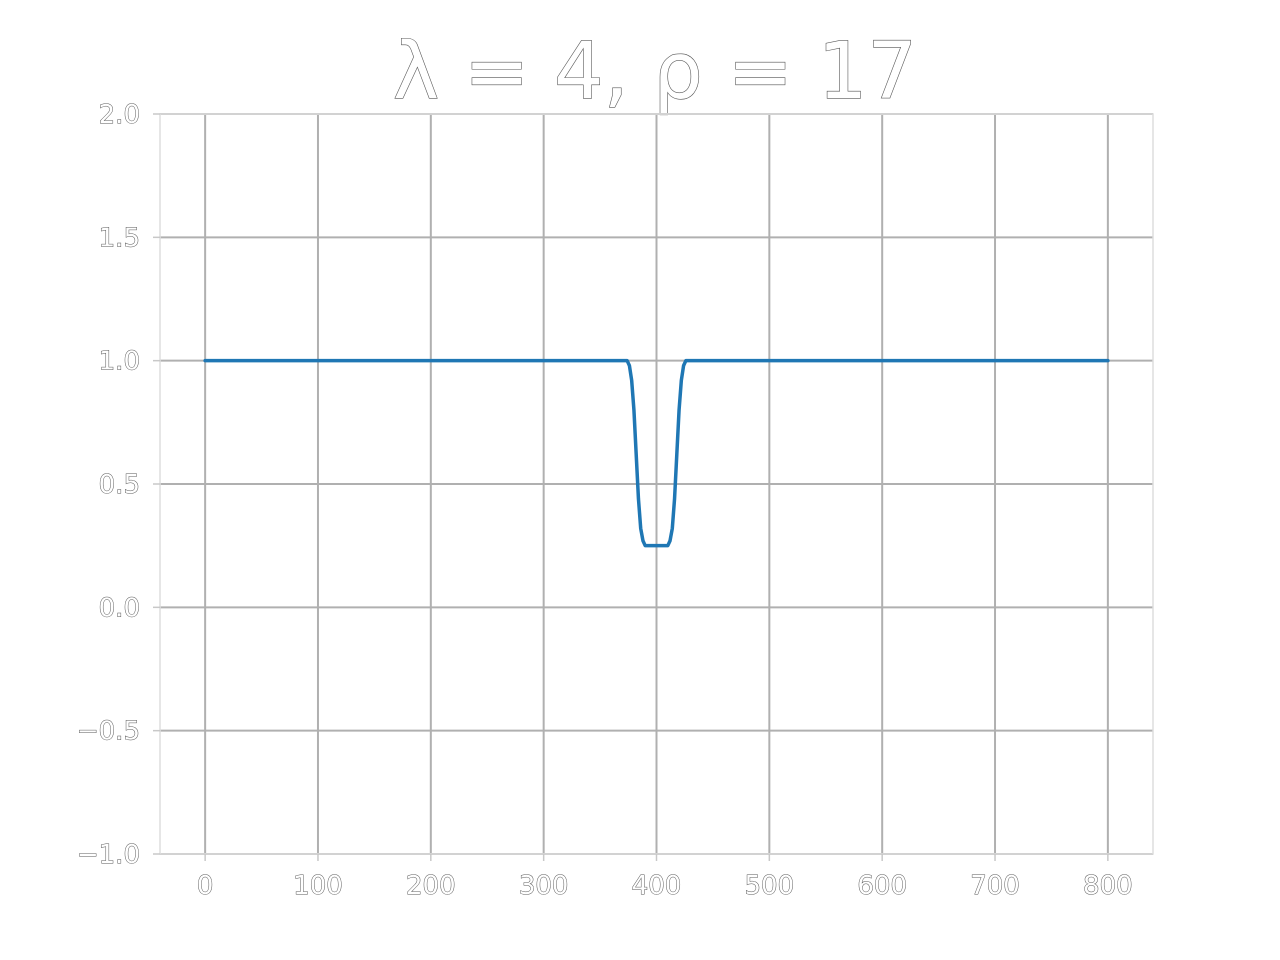 This screenshot has width=1280, height=960. What do you see at coordinates (119, 238) in the screenshot?
I see `y-tick-label: 1.5` at bounding box center [119, 238].